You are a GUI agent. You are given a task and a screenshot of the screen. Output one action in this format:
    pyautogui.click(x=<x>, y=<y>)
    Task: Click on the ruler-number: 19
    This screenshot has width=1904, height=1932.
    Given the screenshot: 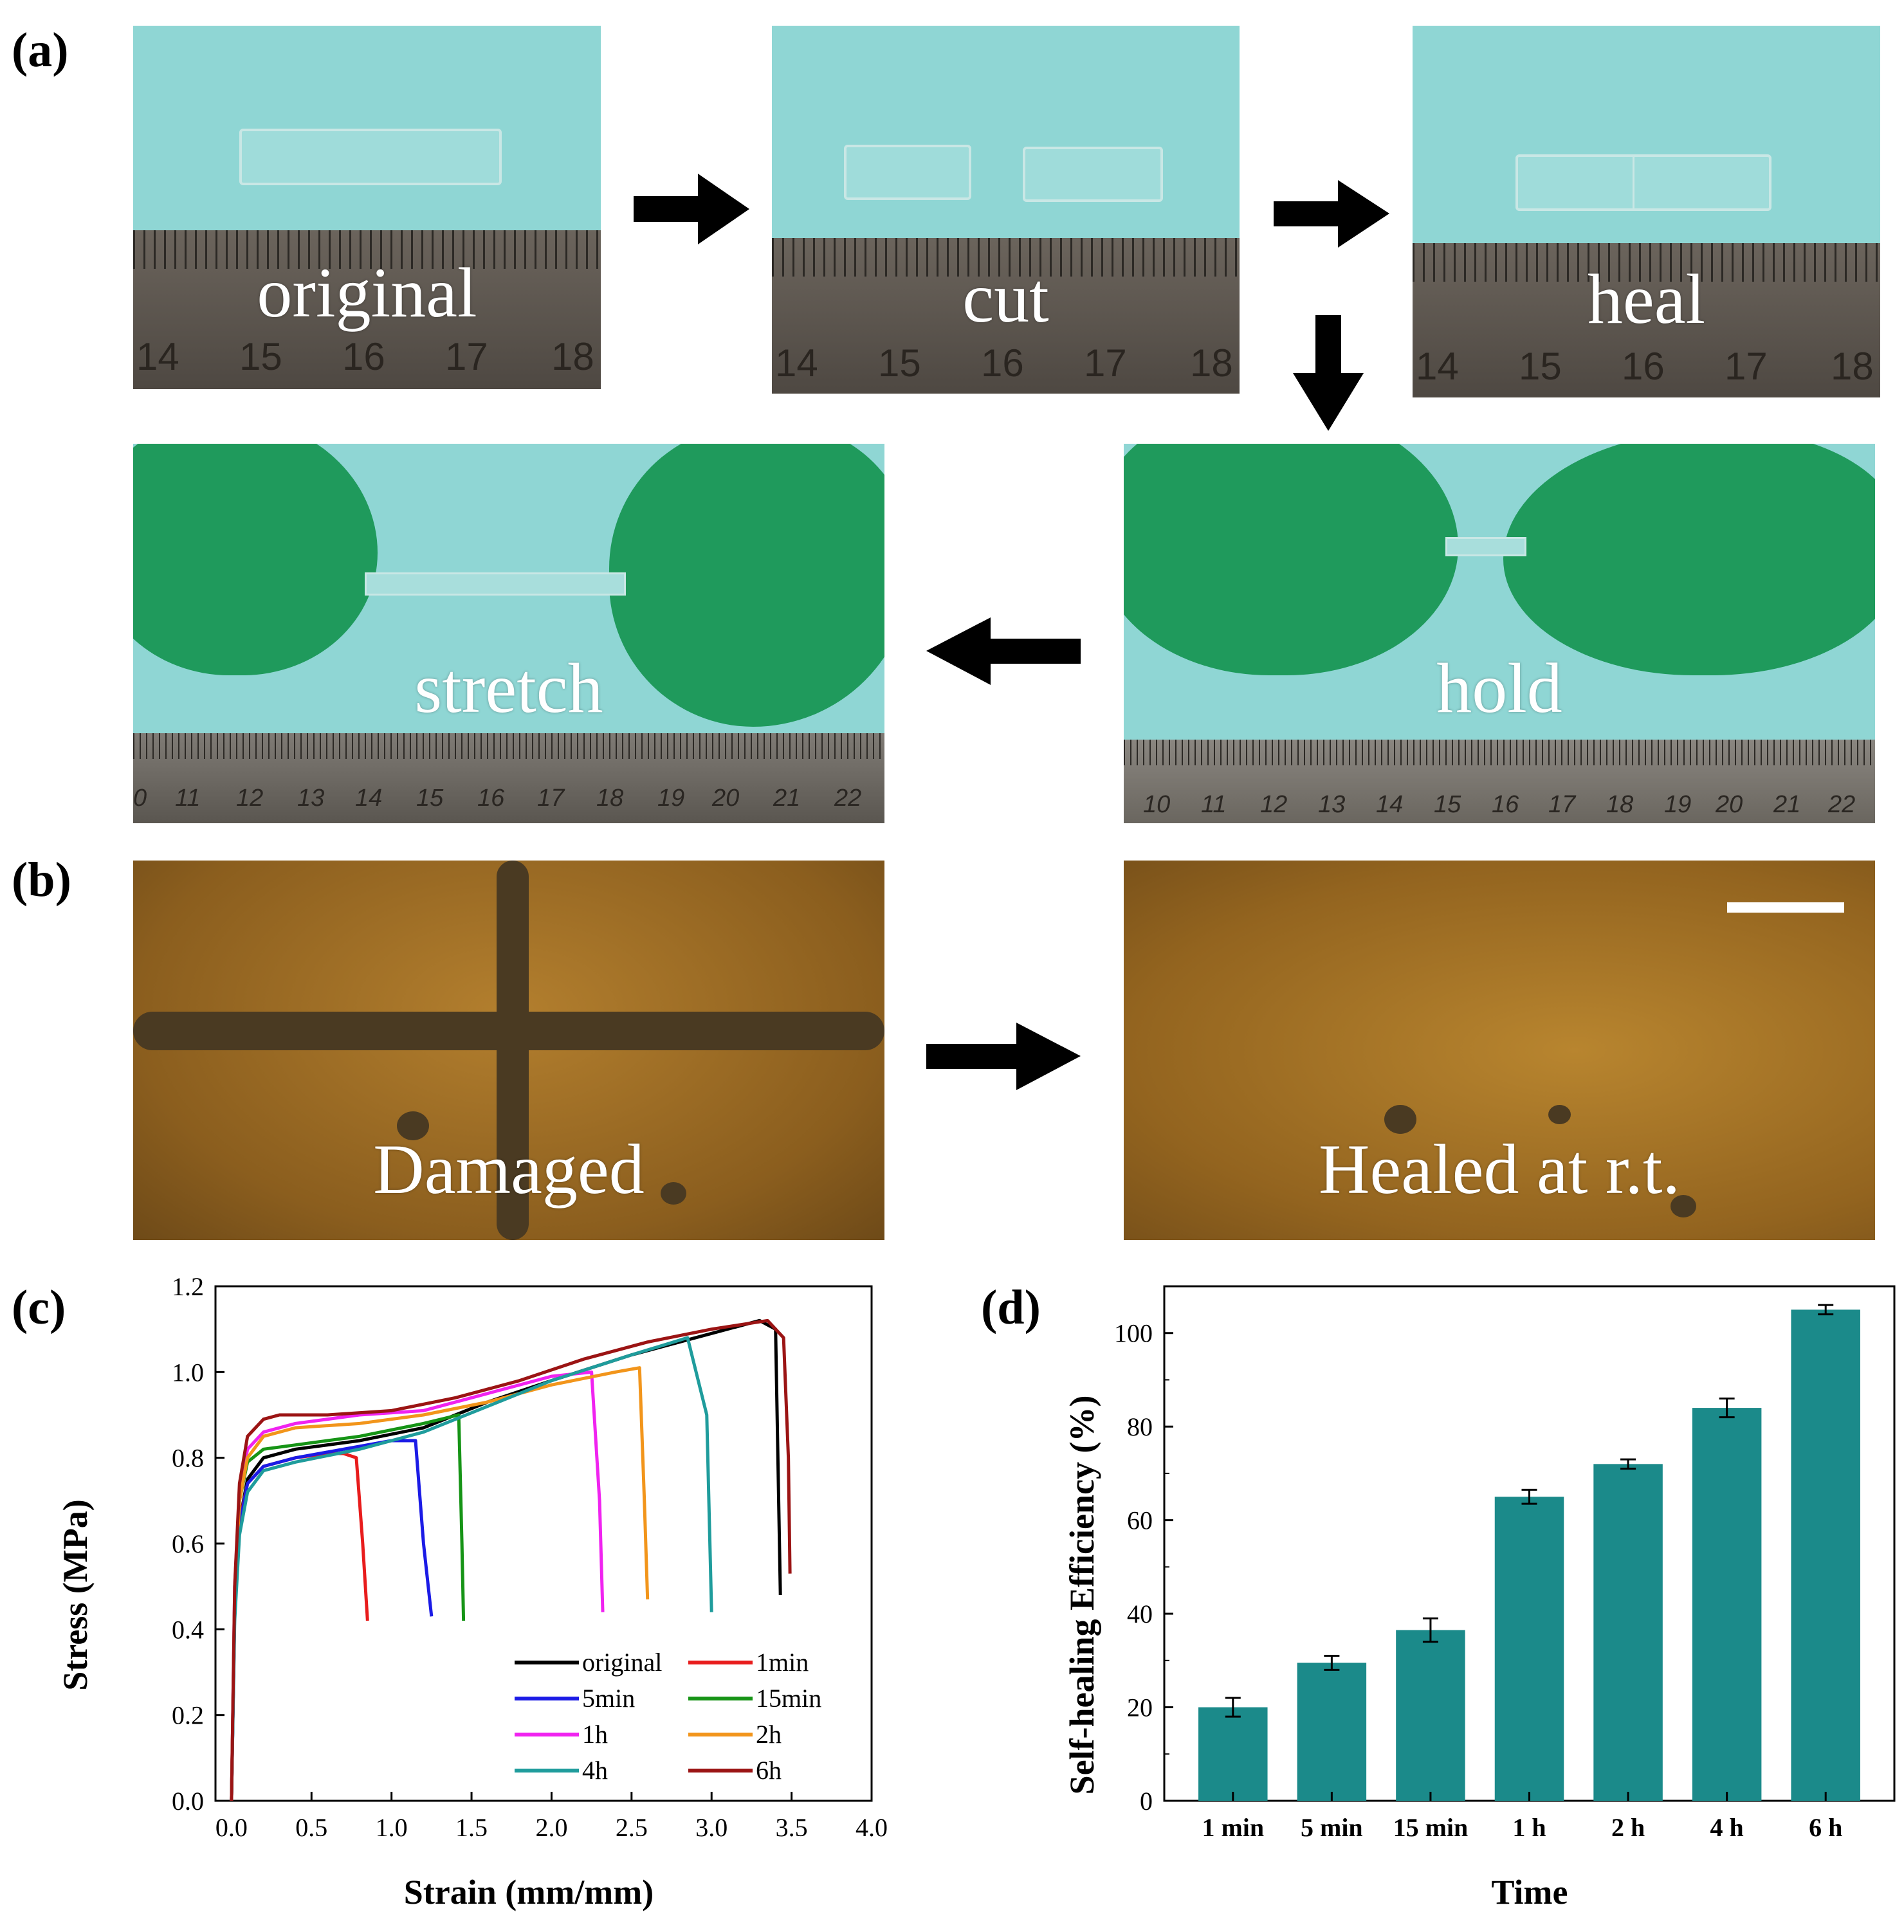 What is the action you would take?
    pyautogui.click(x=671, y=799)
    